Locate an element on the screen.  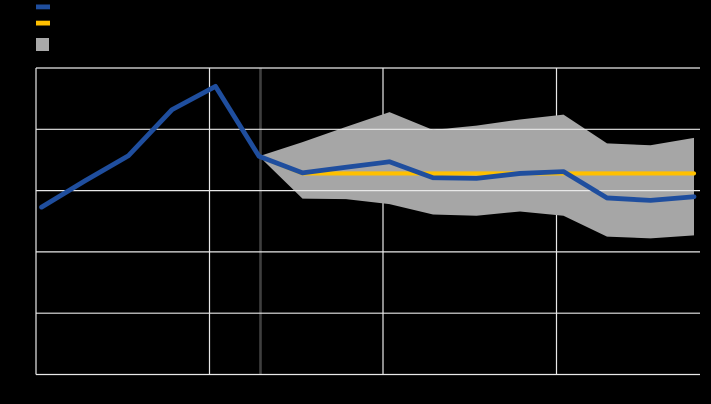
legend is located at coordinates (43, 27).